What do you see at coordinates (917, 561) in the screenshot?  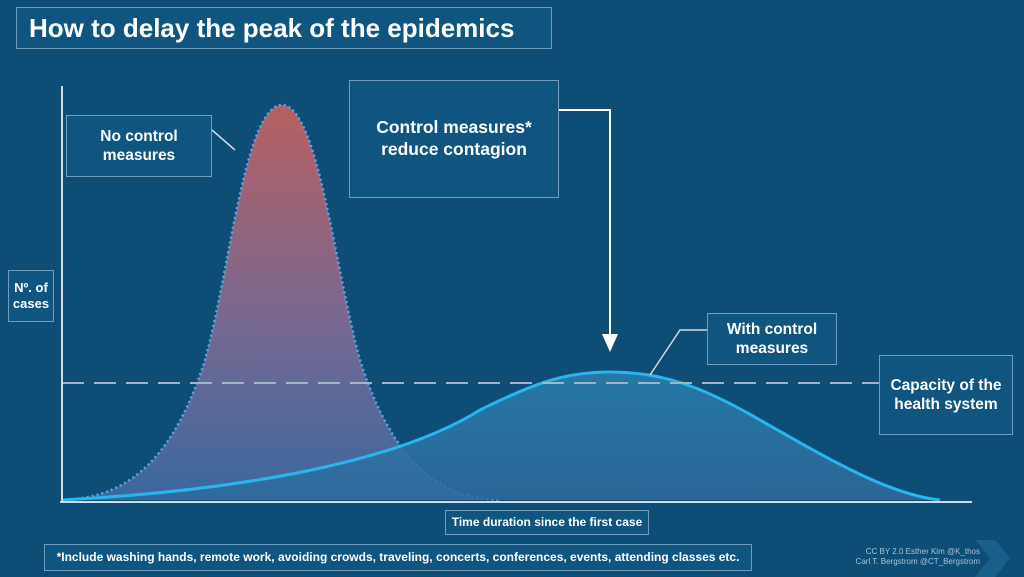 I see `credits-line-2: Carl T. Bergstrom @CT_Bergstrom` at bounding box center [917, 561].